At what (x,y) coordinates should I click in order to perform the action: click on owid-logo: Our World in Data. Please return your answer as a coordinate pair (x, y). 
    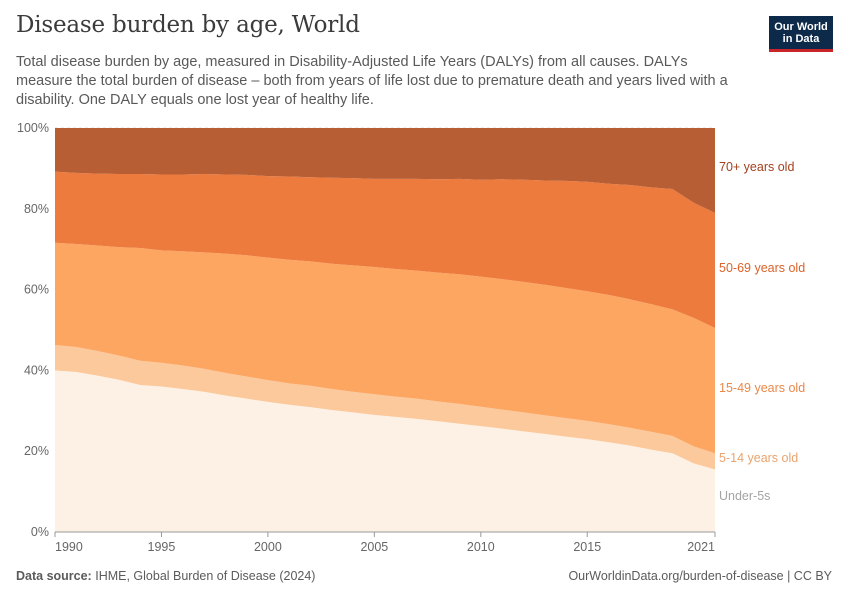
    Looking at the image, I should click on (801, 34).